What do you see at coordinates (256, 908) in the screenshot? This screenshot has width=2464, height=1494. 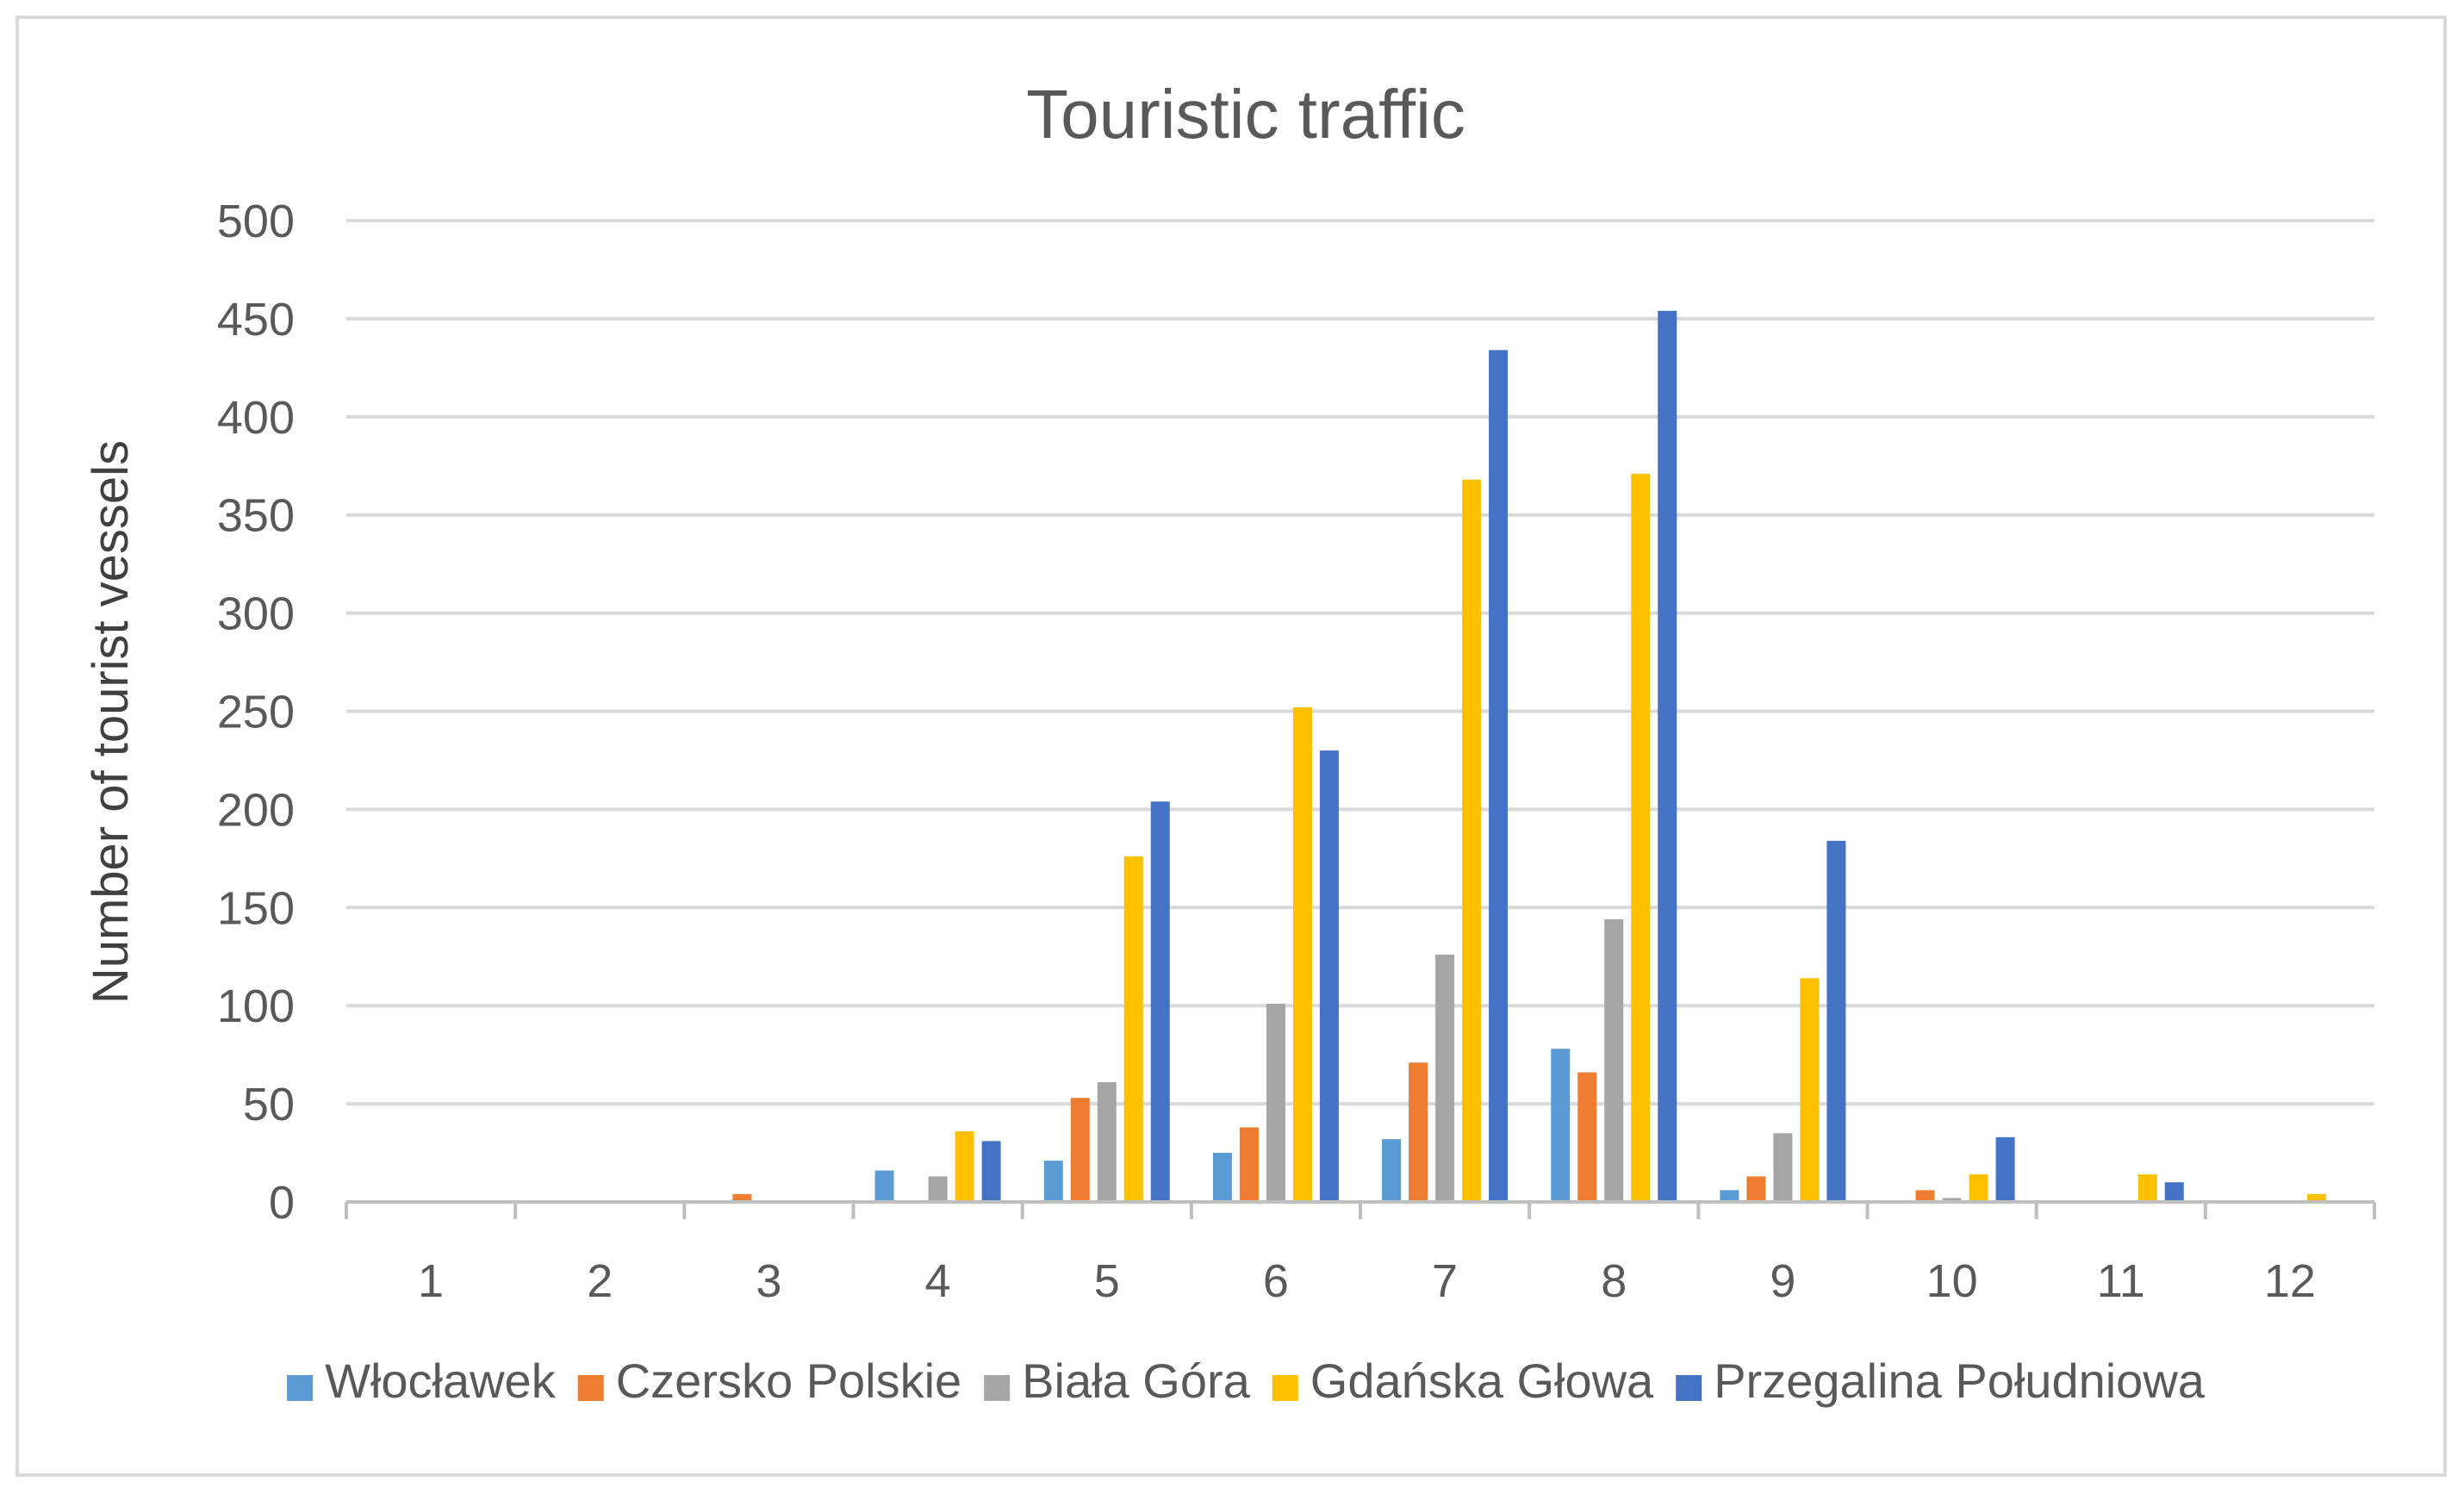 I see `y-tick-label: 150` at bounding box center [256, 908].